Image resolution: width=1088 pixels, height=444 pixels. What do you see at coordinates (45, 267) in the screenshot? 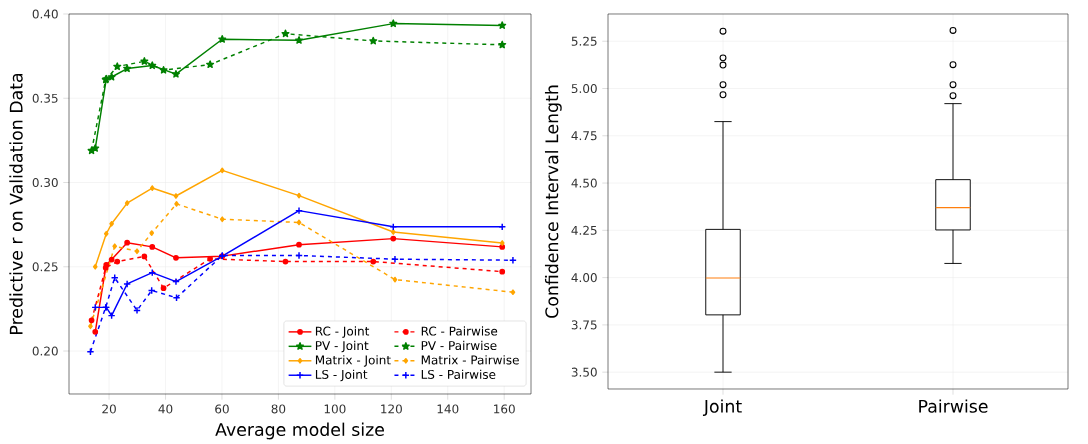
I see `y-tick-label: 0.25` at bounding box center [45, 267].